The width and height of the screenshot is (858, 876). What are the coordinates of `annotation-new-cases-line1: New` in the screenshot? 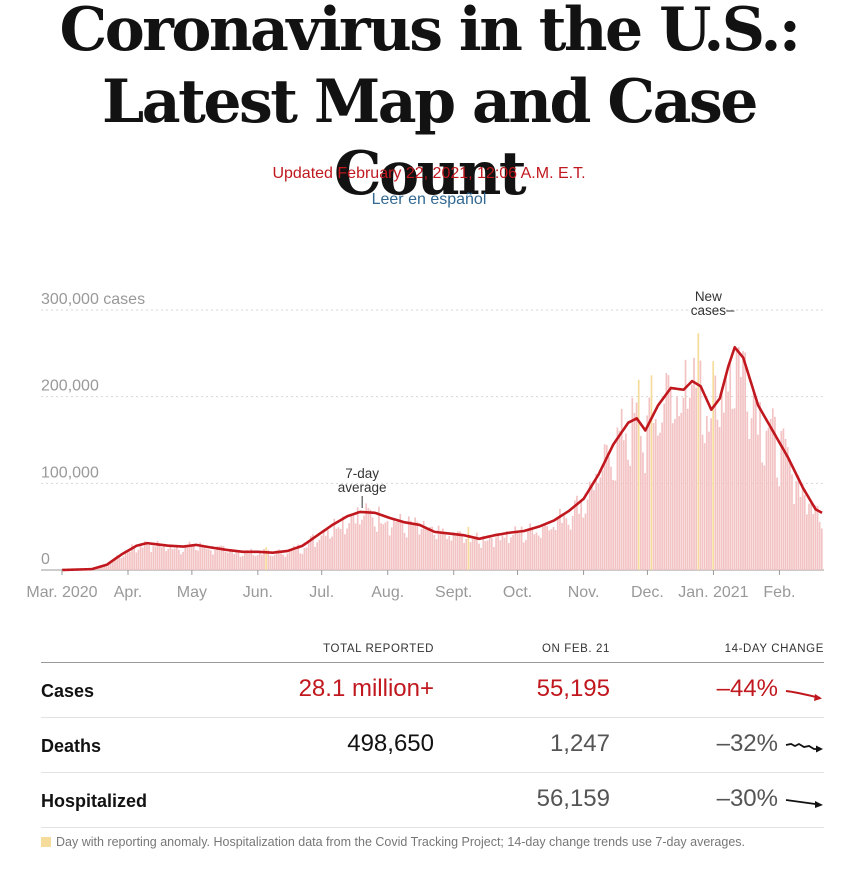 It's located at (708, 296).